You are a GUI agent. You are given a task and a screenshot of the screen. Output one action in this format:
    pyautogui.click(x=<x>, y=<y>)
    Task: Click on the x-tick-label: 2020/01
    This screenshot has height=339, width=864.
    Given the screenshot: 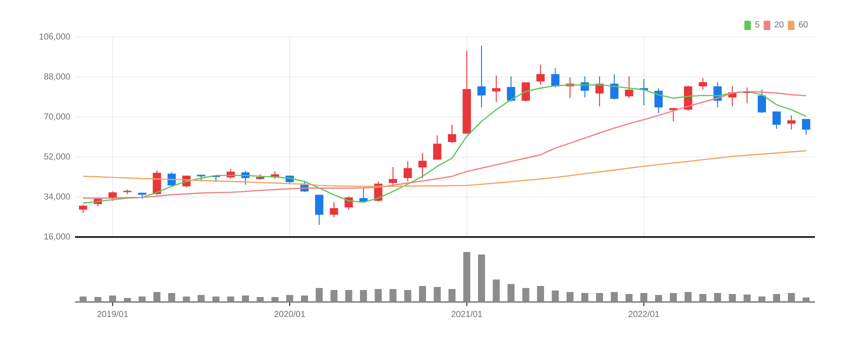 What is the action you would take?
    pyautogui.click(x=289, y=314)
    